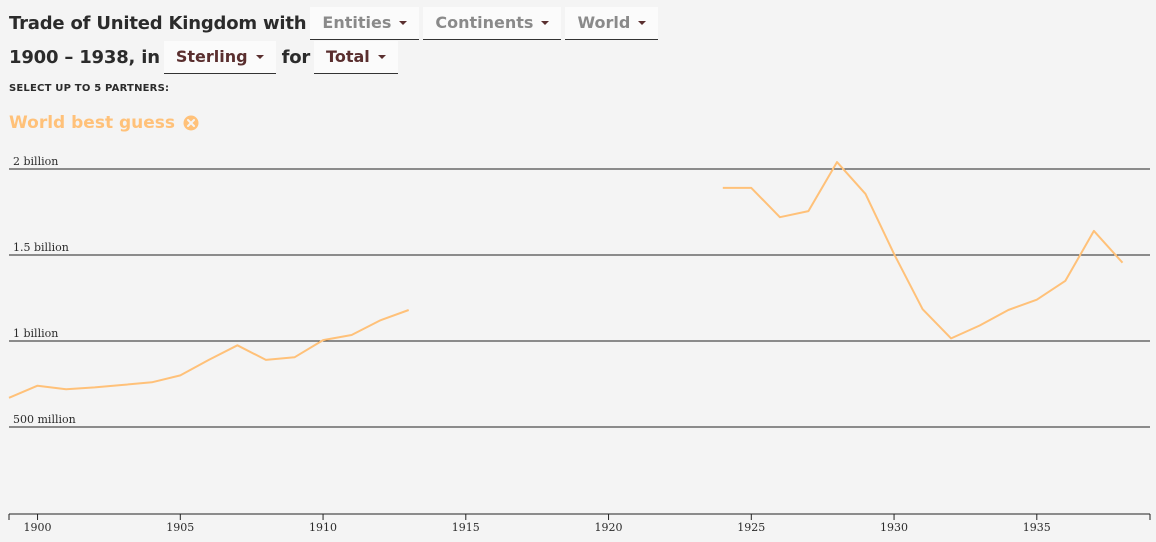  I want to click on years-text: 1900 – 1938, in, so click(84, 57).